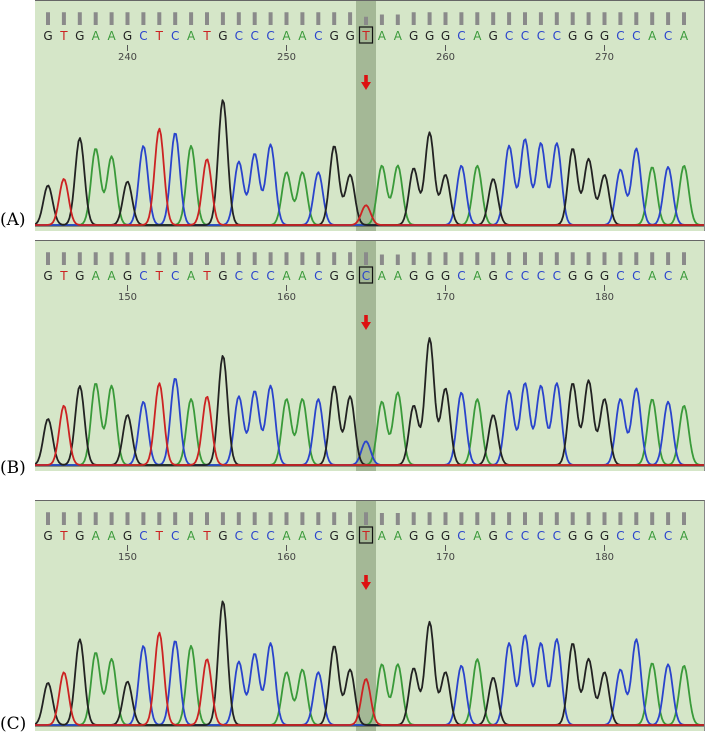 The image size is (709, 736). I want to click on panel-label-c: (C), so click(13, 724).